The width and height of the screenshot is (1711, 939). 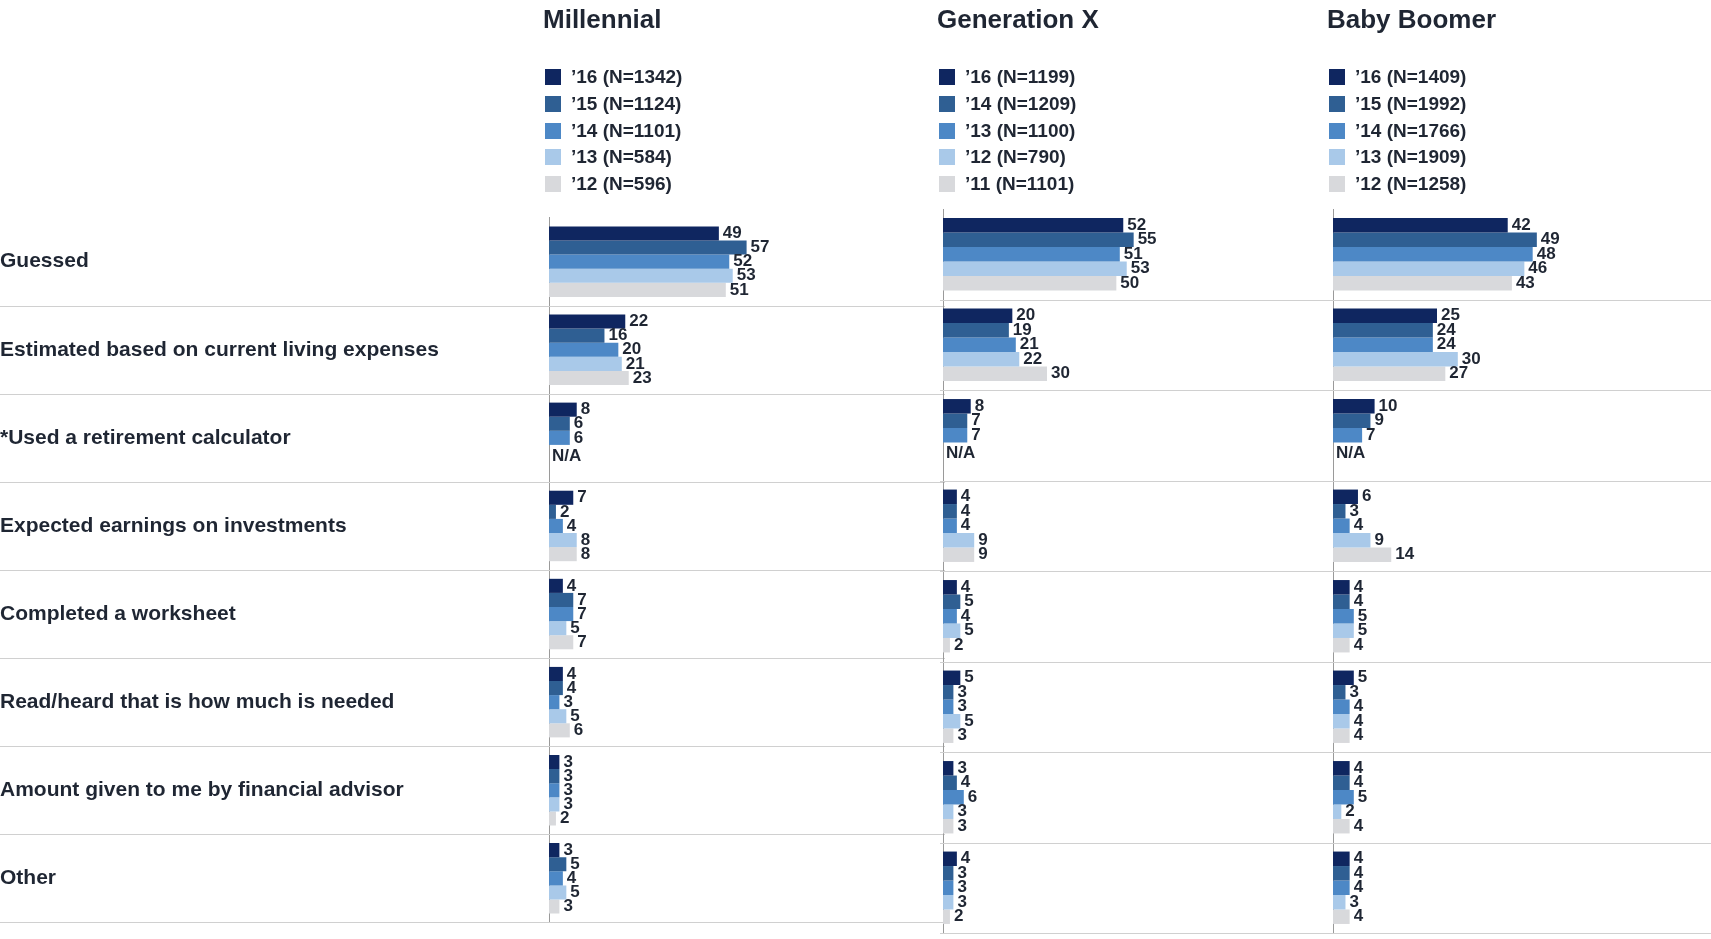 What do you see at coordinates (626, 130) in the screenshot?
I see `legend-label: ’14 (N=1101)` at bounding box center [626, 130].